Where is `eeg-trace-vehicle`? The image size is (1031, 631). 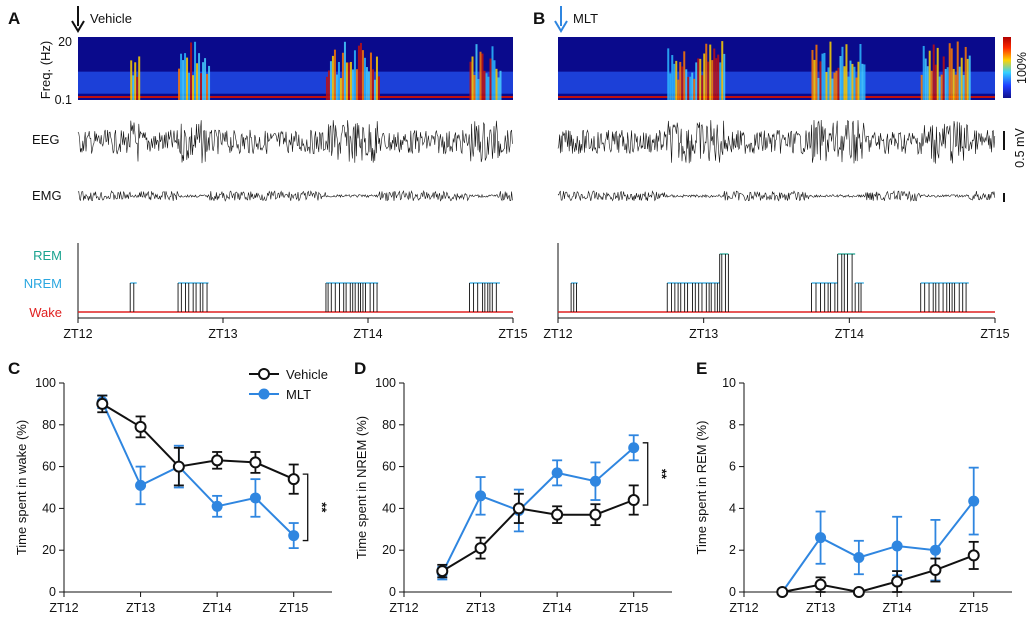
eeg-trace-vehicle is located at coordinates (295, 142).